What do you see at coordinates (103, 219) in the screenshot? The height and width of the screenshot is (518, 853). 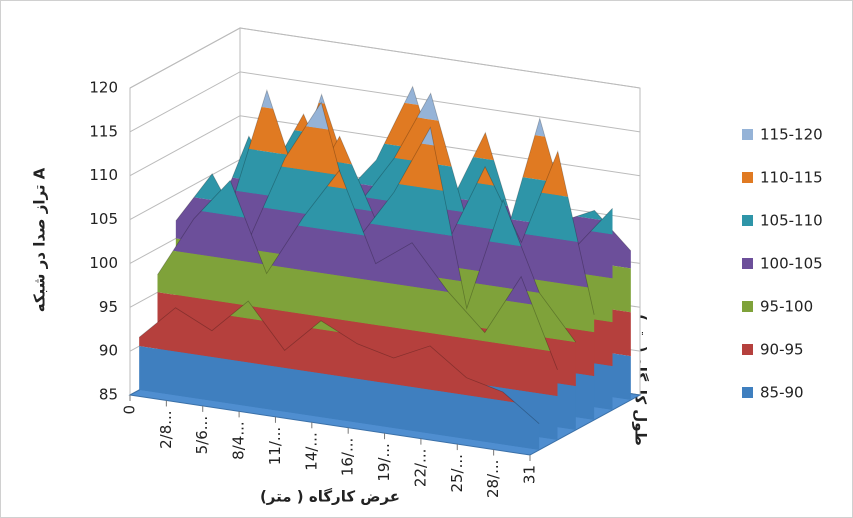 I see `y-tick-label: 105` at bounding box center [103, 219].